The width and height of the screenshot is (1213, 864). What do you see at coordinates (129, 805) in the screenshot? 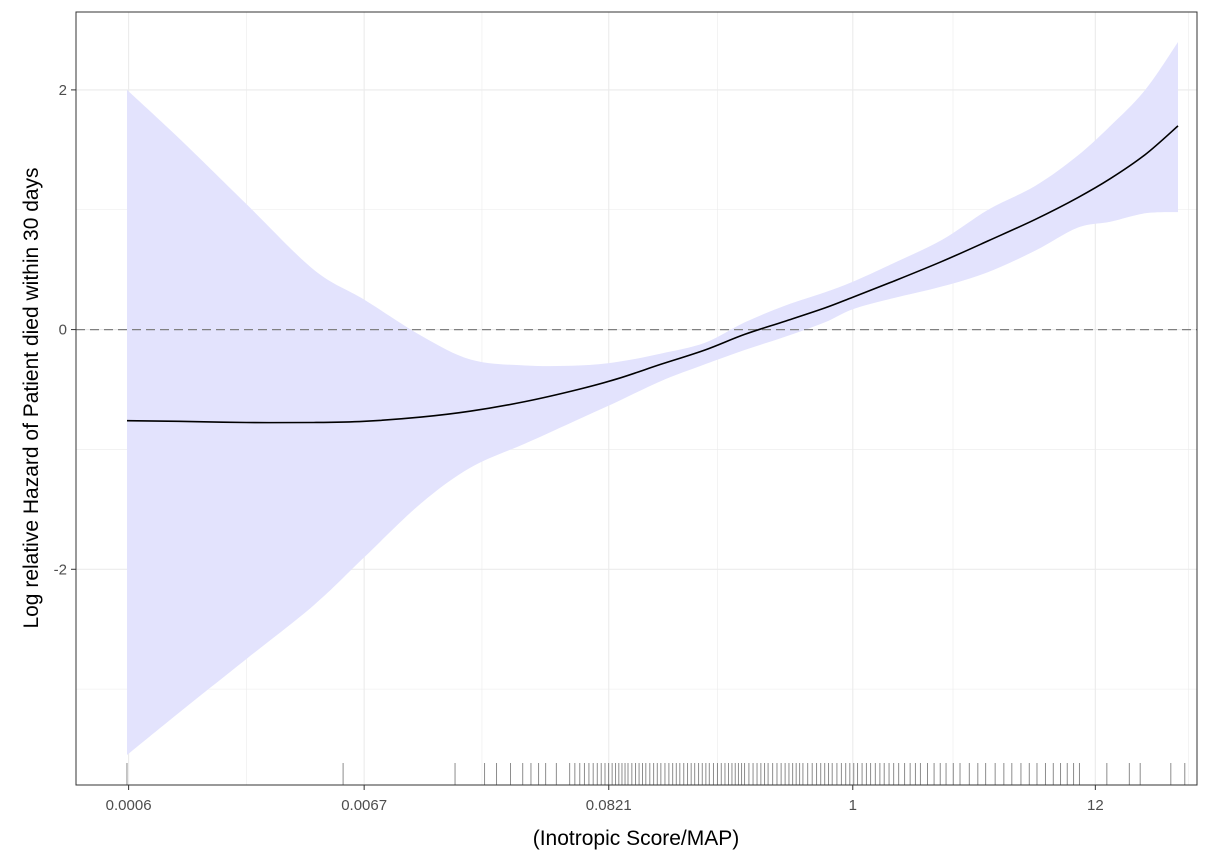
I see `x-tick-label: 0.0006` at bounding box center [129, 805].